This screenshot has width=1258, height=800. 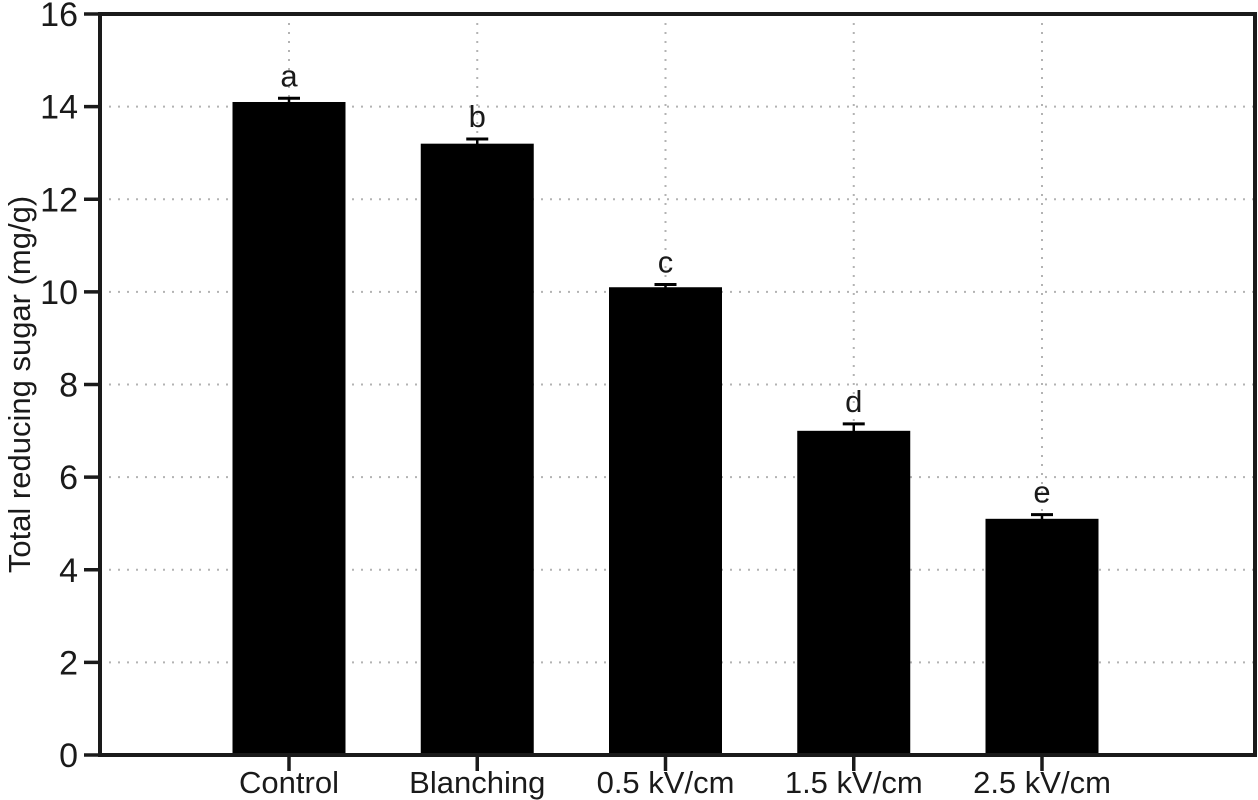 What do you see at coordinates (477, 116) in the screenshot?
I see `significance-letter: b` at bounding box center [477, 116].